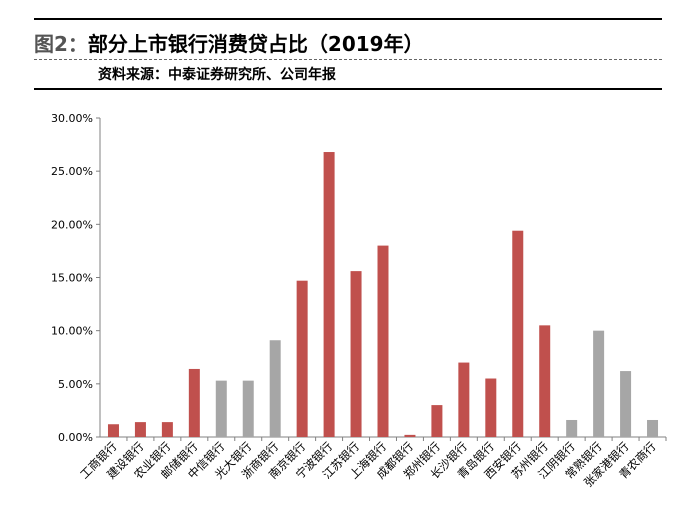  I want to click on figure-label: 图2：, so click(61, 44).